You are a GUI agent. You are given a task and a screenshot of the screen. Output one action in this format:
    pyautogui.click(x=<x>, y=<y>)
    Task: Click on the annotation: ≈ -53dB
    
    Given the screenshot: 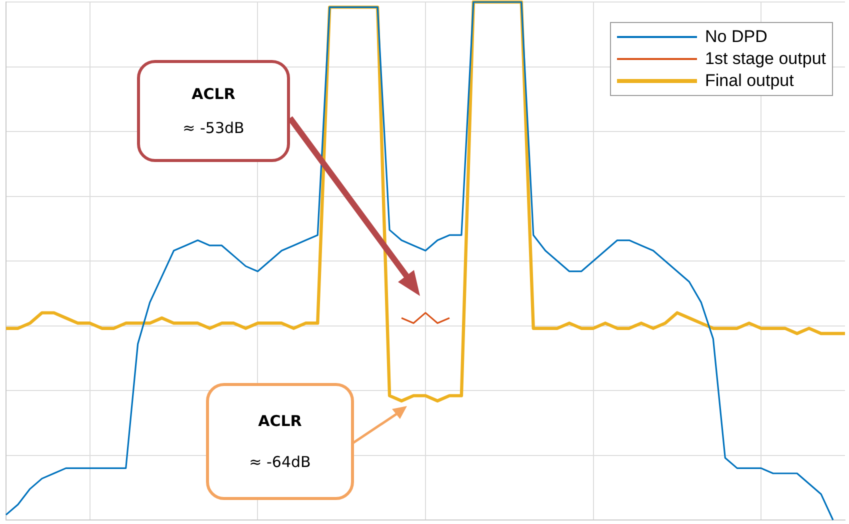 What is the action you would take?
    pyautogui.click(x=213, y=128)
    